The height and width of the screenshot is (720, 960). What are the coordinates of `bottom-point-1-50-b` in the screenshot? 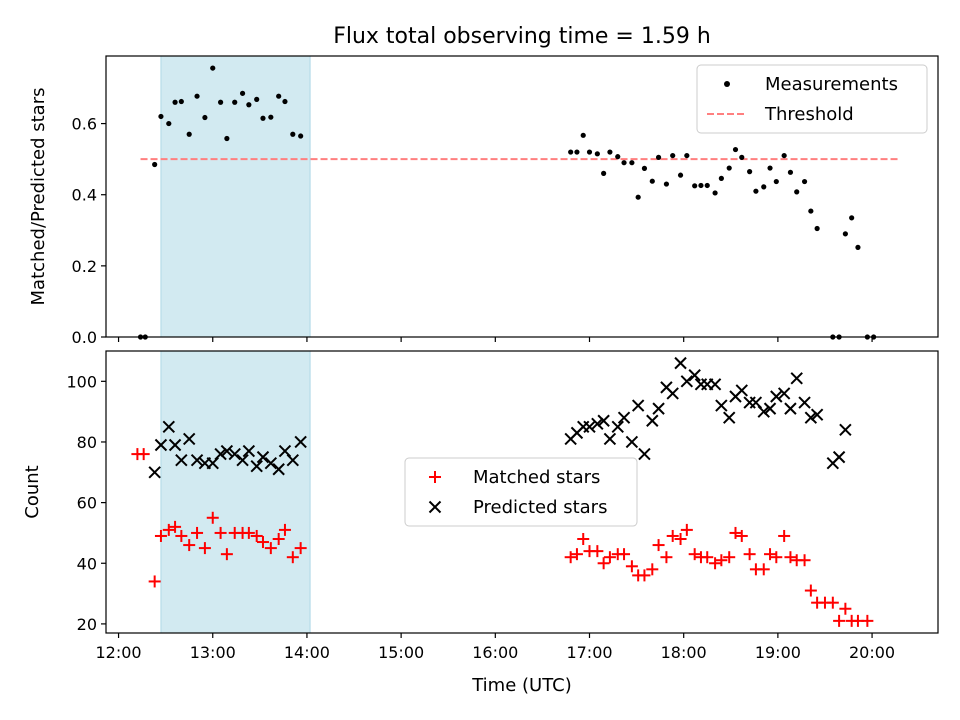 It's located at (770, 408).